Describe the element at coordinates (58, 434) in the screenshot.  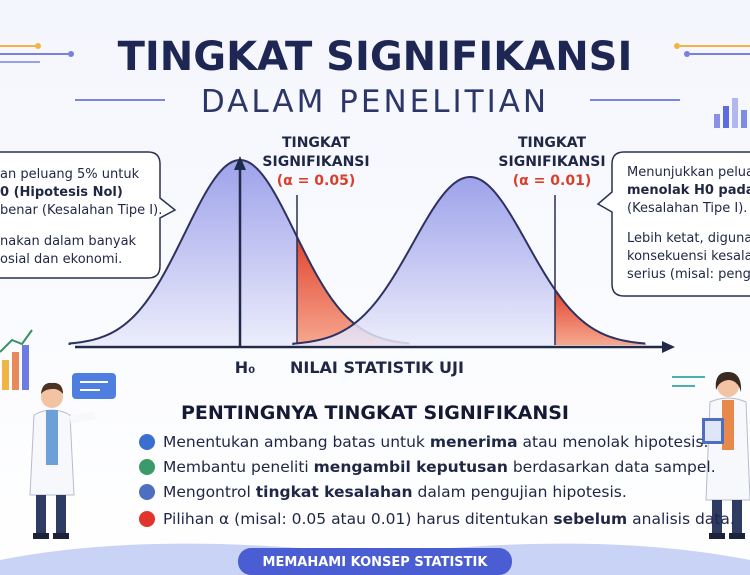
I see `person-left` at that location.